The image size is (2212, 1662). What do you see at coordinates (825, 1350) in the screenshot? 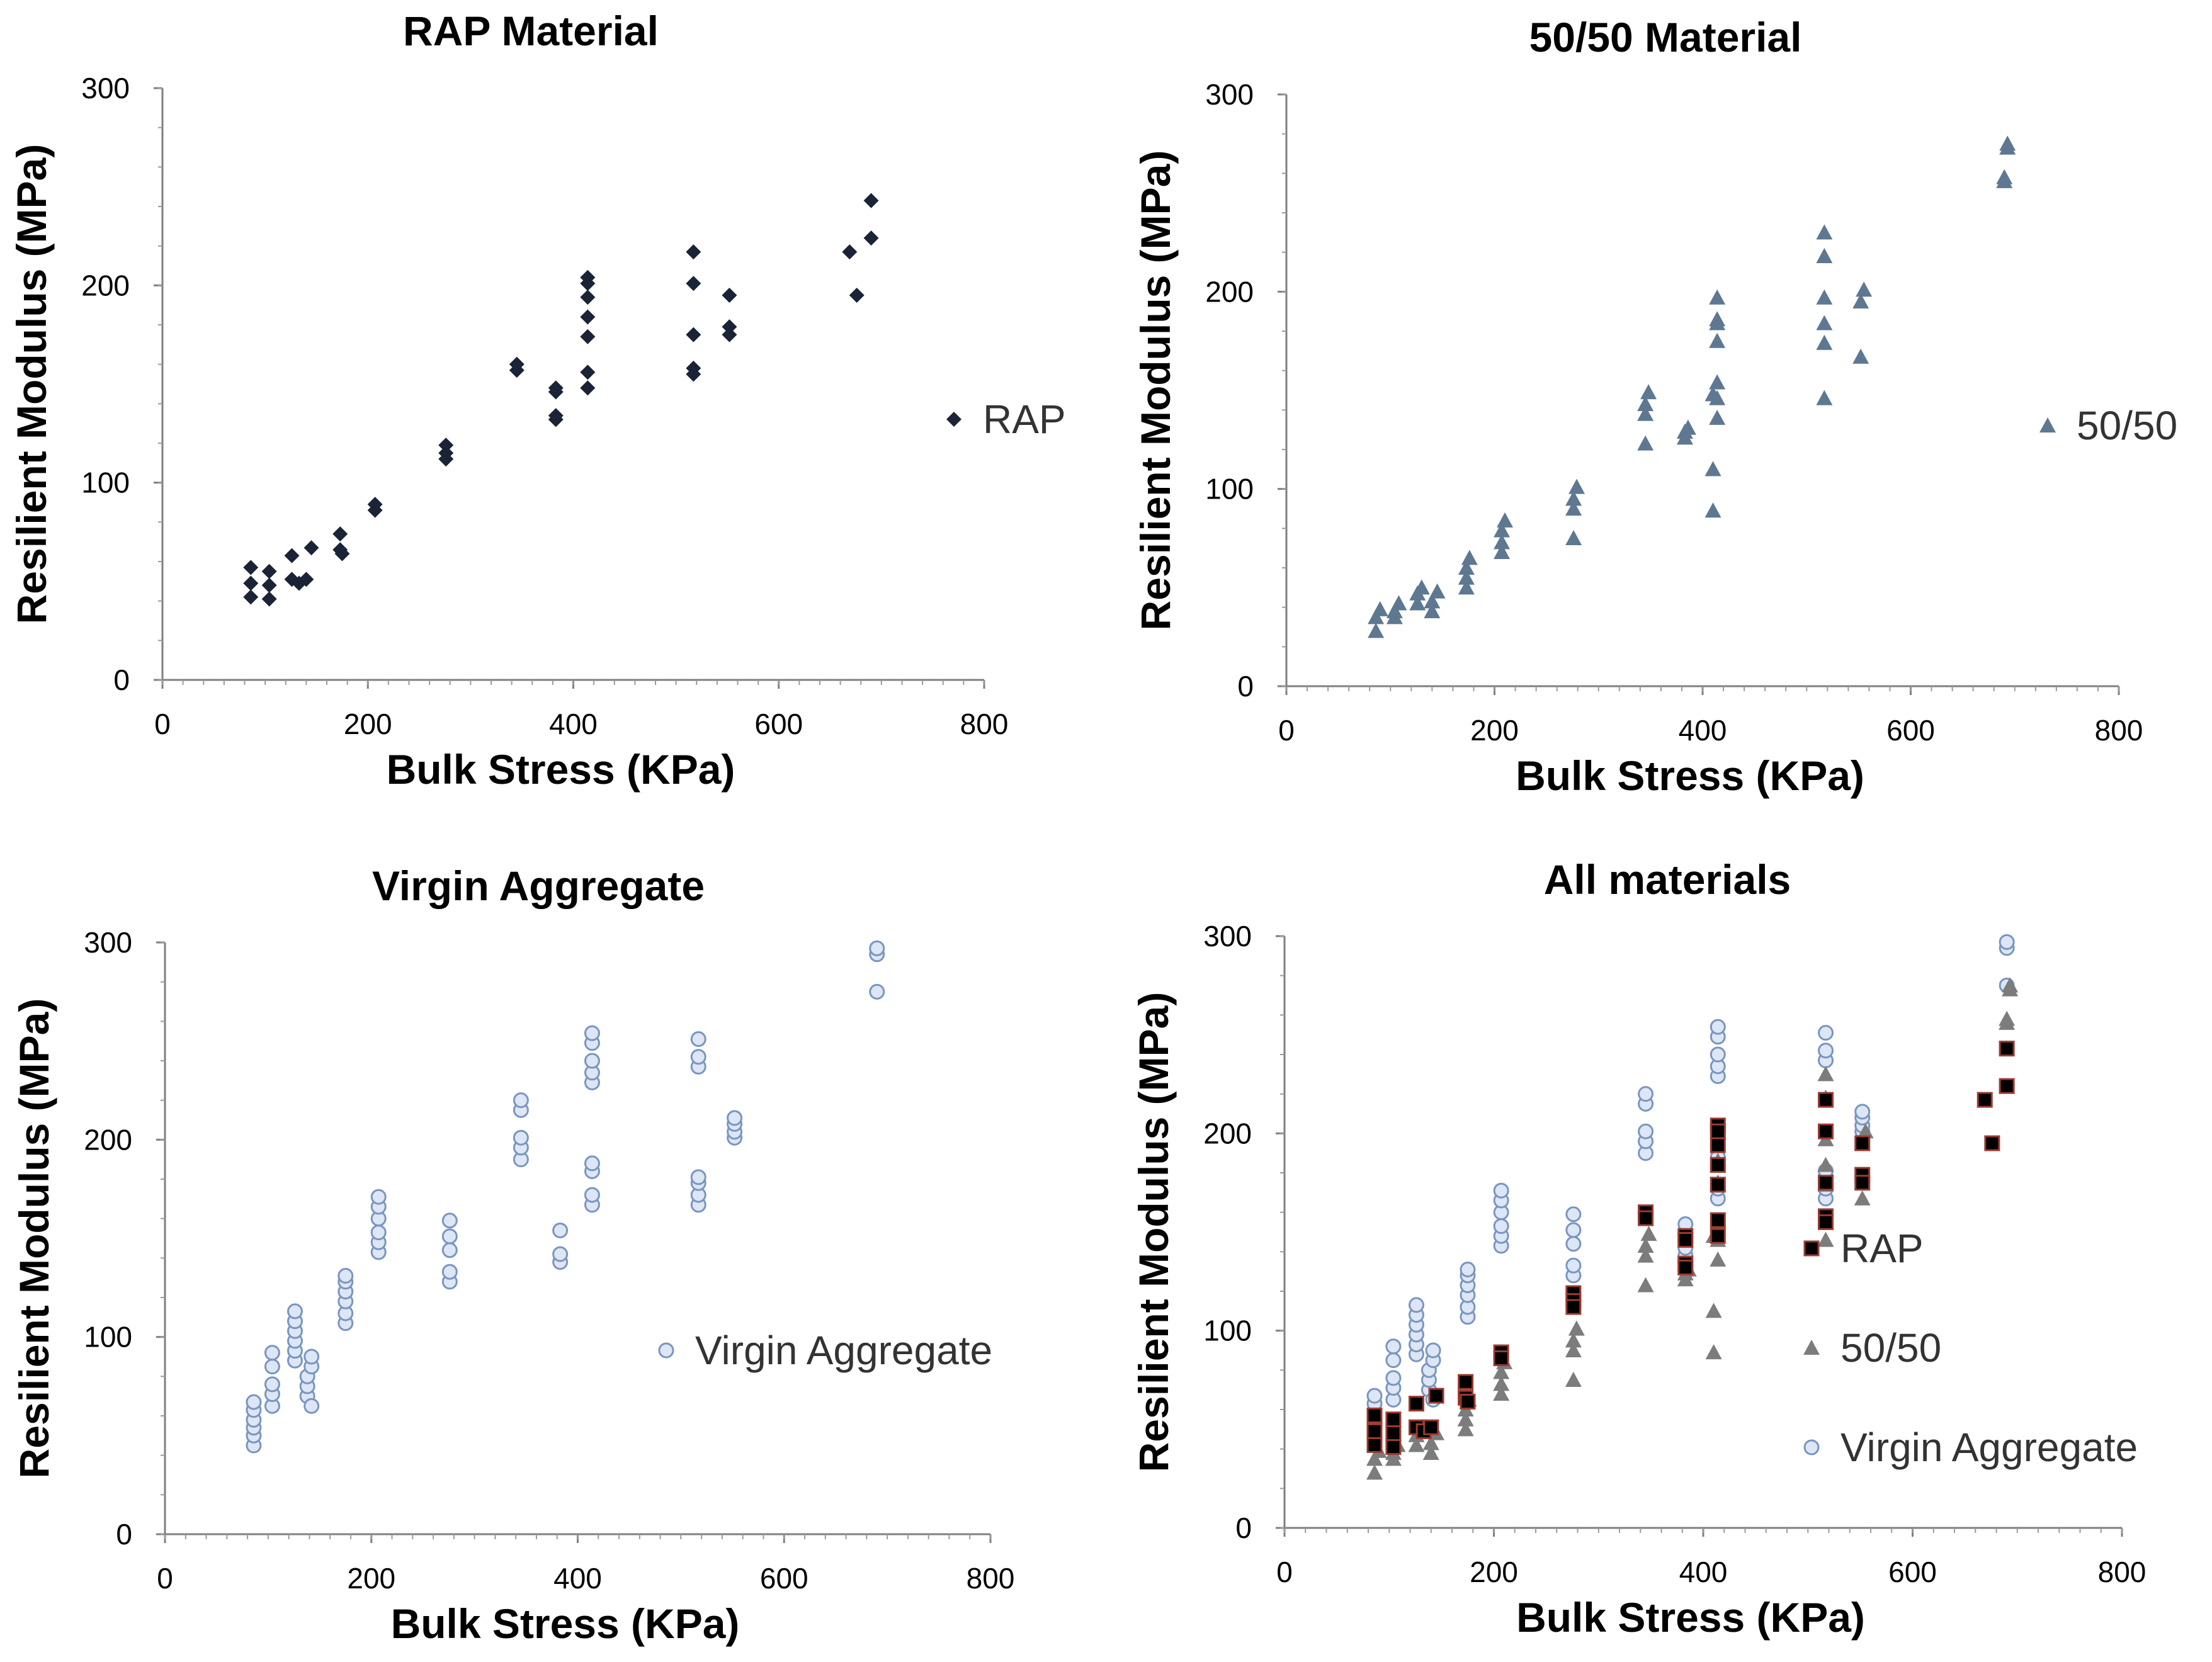
I see `legend: Virgin Aggregate` at bounding box center [825, 1350].